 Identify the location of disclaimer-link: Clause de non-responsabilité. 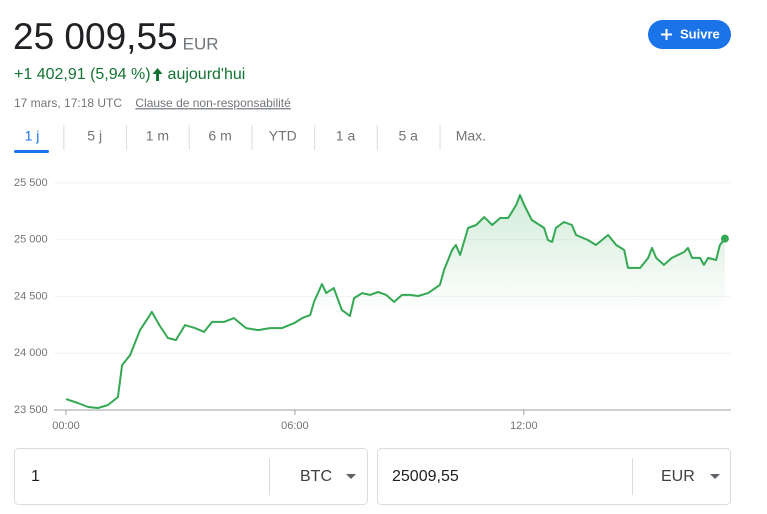
(213, 103).